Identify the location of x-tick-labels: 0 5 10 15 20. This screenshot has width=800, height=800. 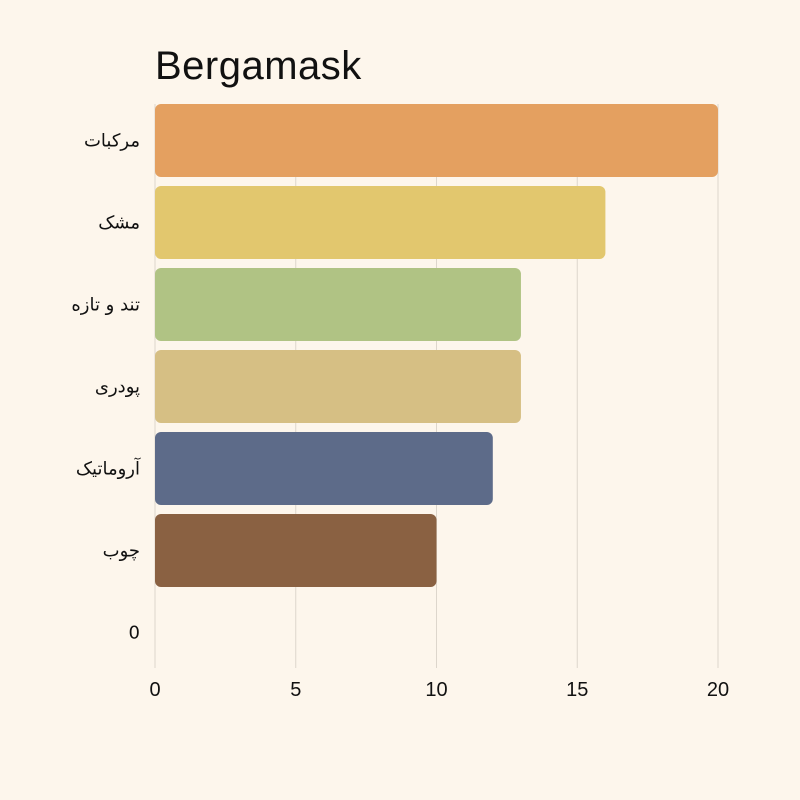
(439, 690).